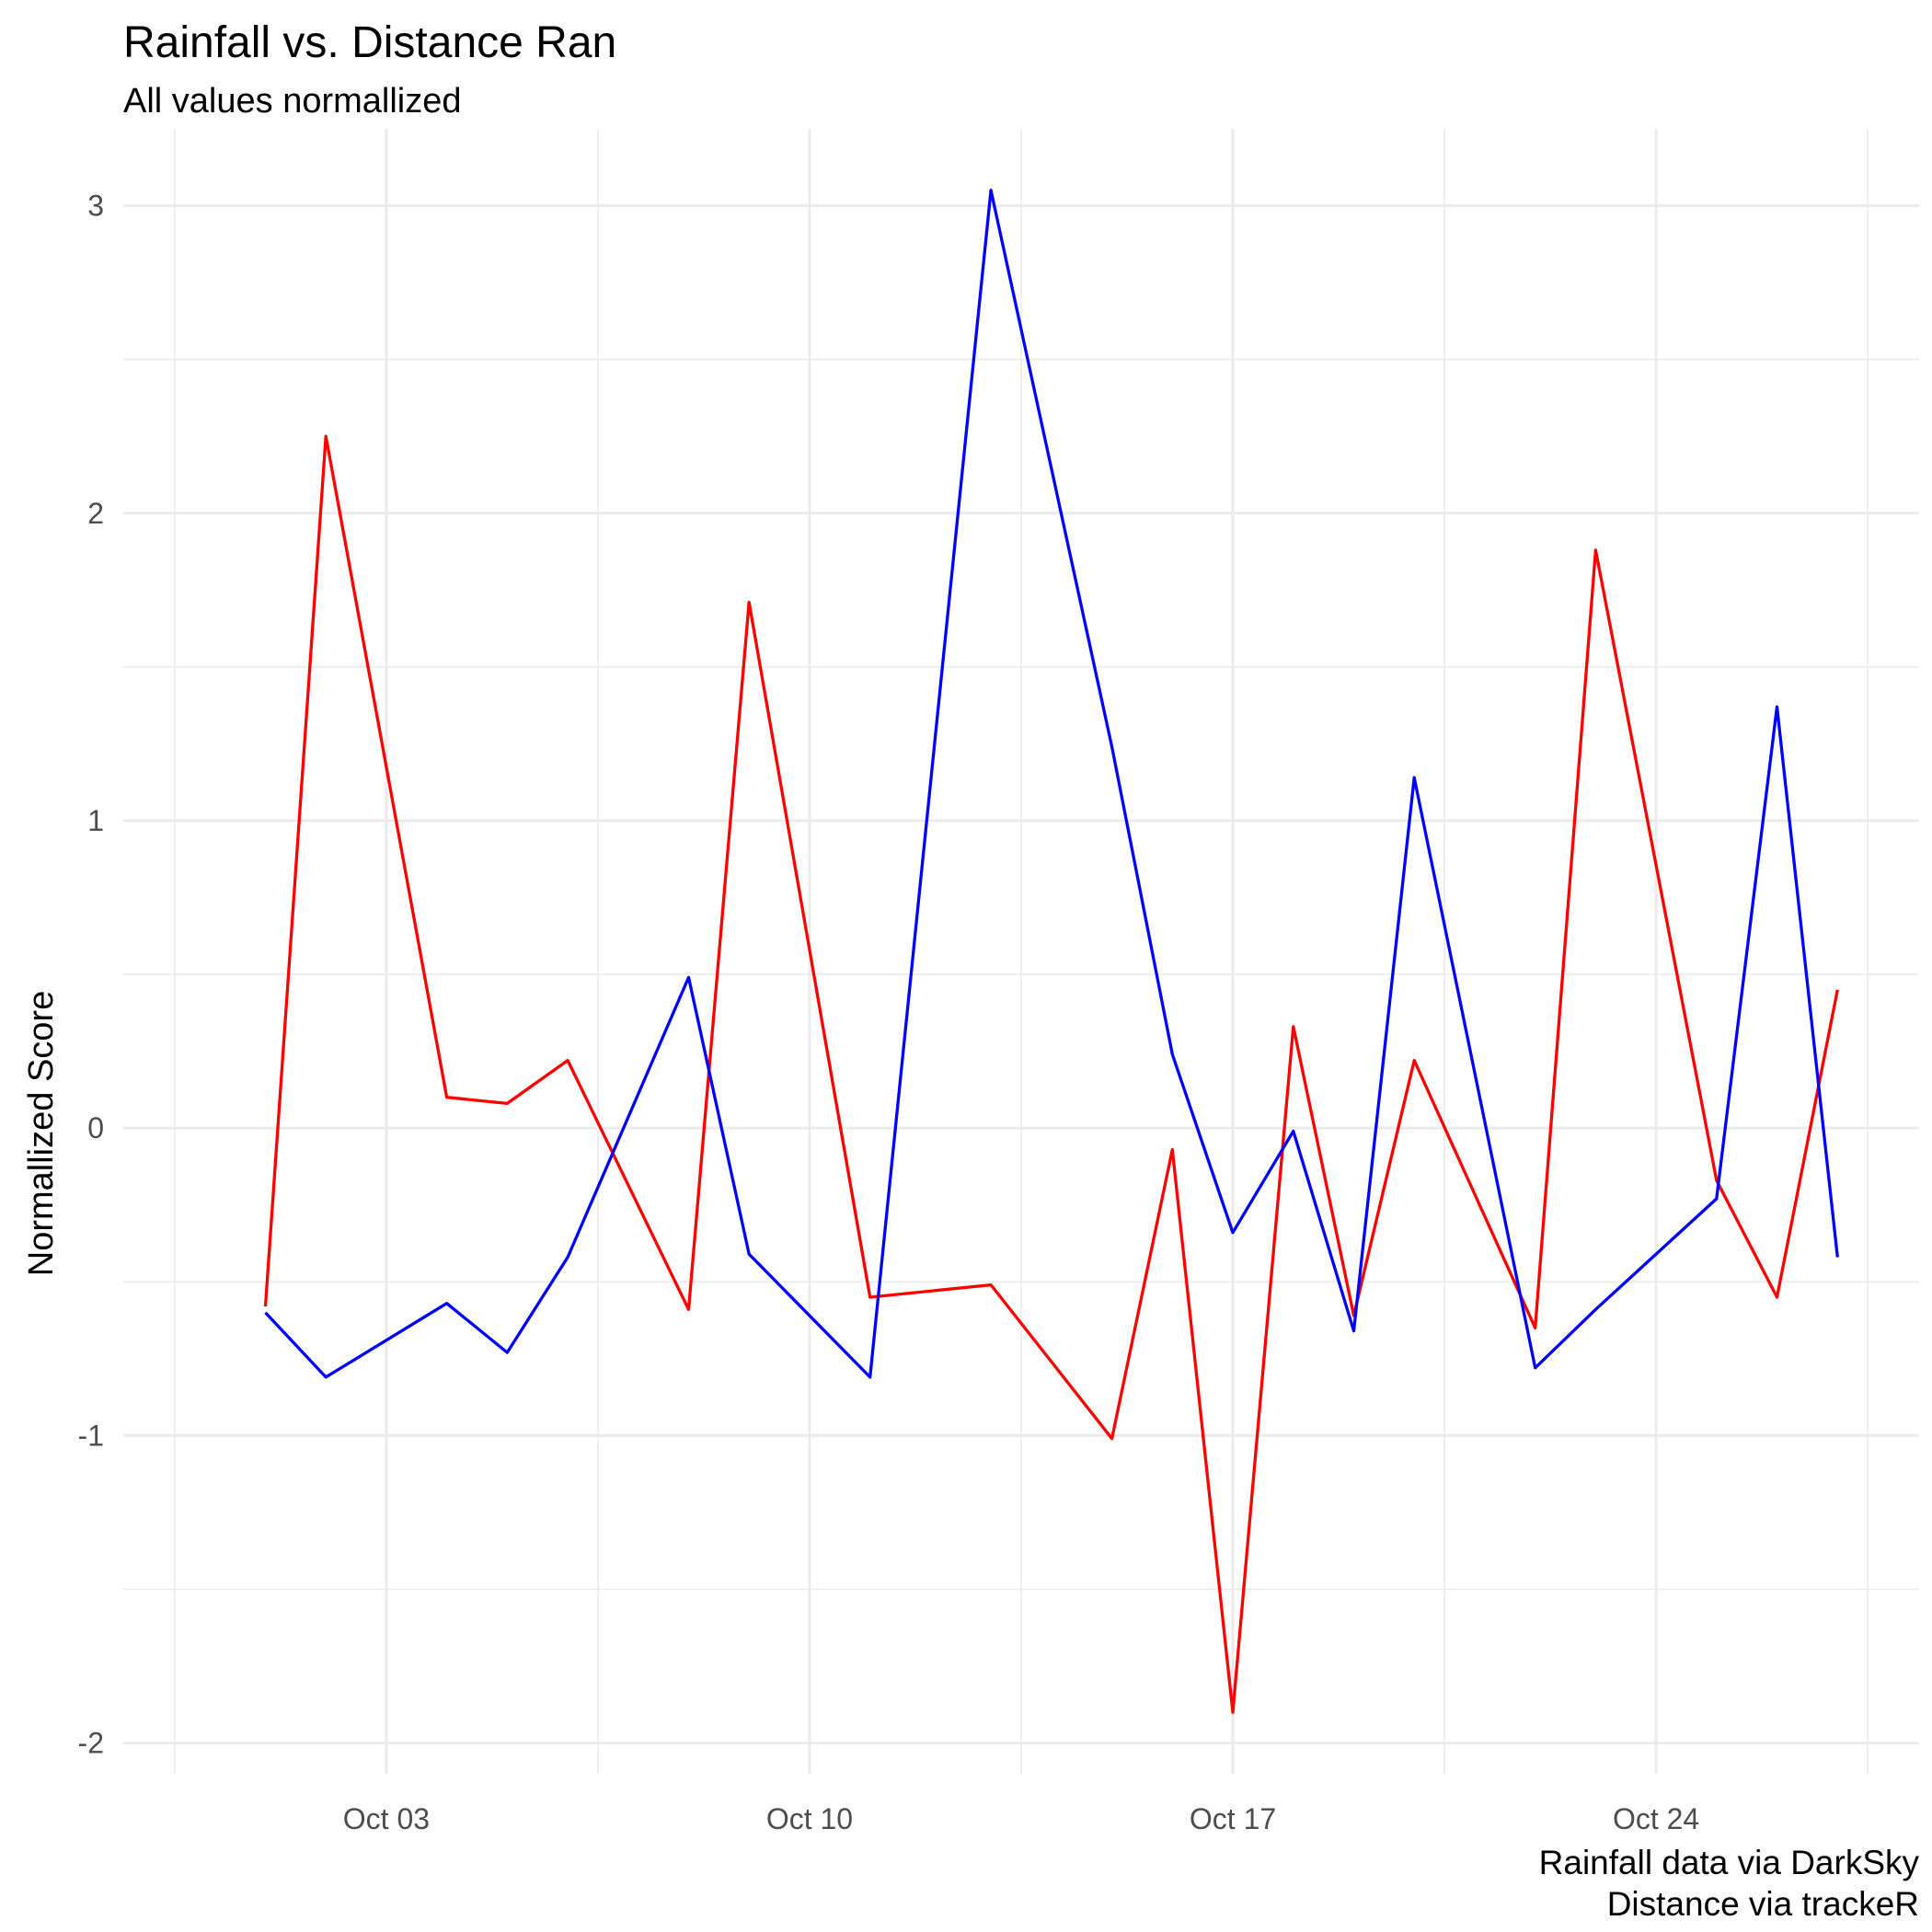 The height and width of the screenshot is (1932, 1932). Describe the element at coordinates (1233, 1818) in the screenshot. I see `x-tick-label: Oct 17` at that location.